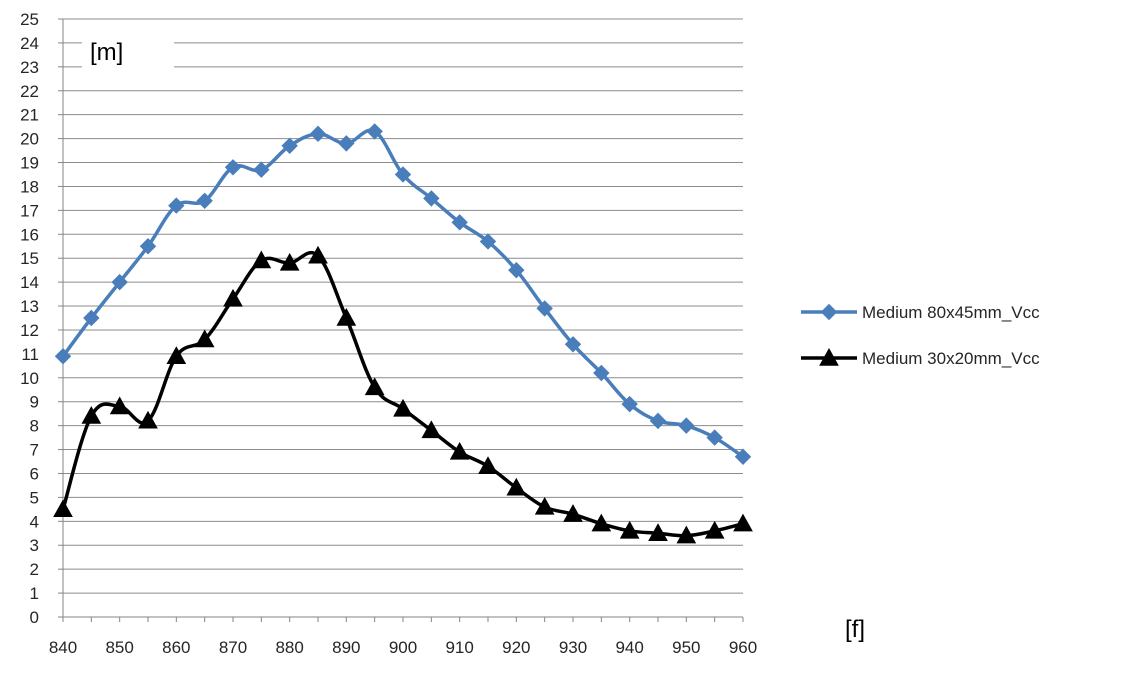 The width and height of the screenshot is (1131, 673). Describe the element at coordinates (34, 521) in the screenshot. I see `y-tick-label: 4` at that location.